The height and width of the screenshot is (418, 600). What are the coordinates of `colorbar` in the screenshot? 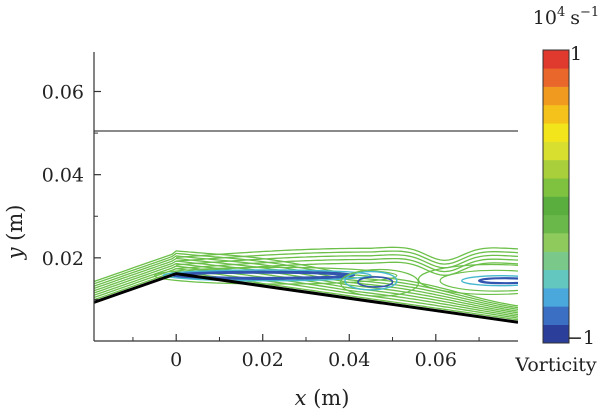 It's located at (556, 196).